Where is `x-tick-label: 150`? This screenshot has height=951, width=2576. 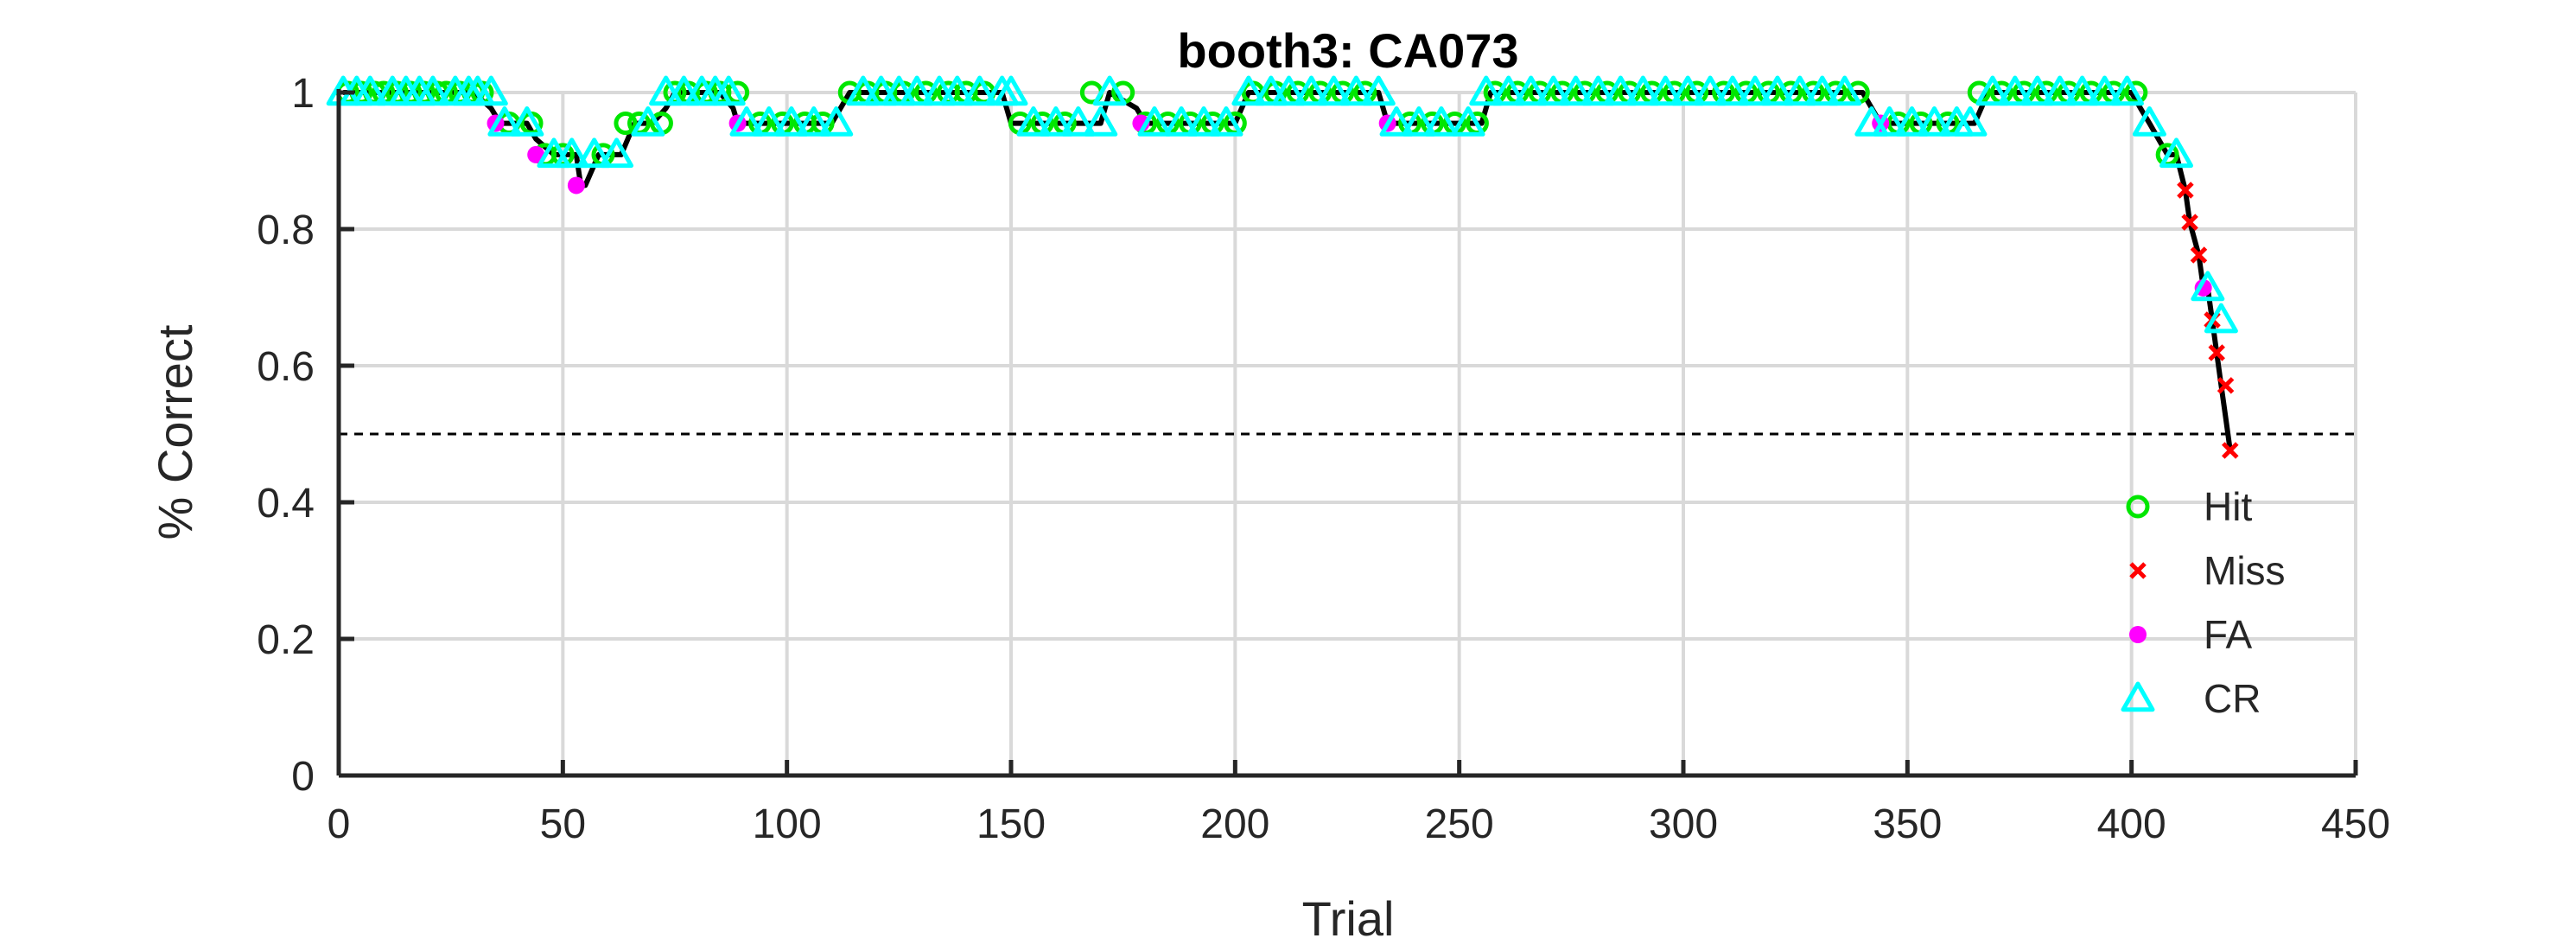 x-tick-label: 150 is located at coordinates (1011, 824).